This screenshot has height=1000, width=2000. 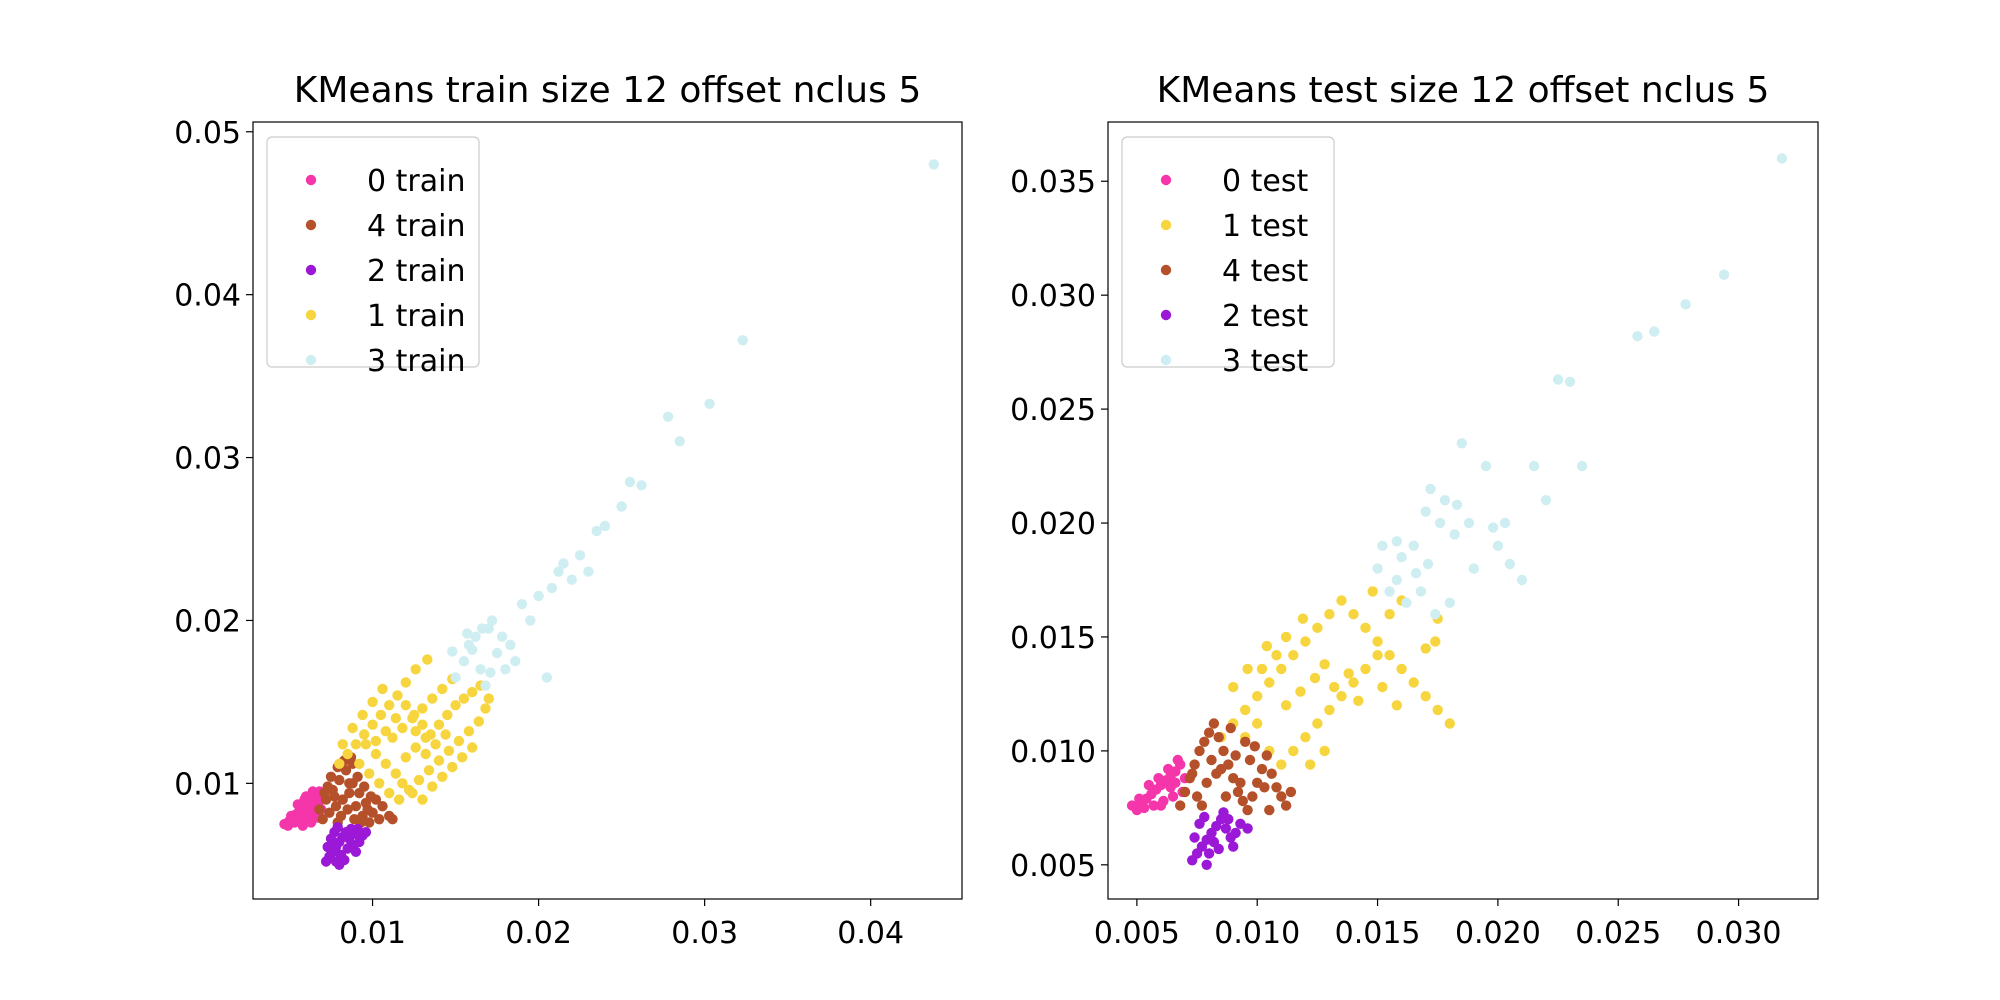 I want to click on legend-box, so click(x=1228, y=252).